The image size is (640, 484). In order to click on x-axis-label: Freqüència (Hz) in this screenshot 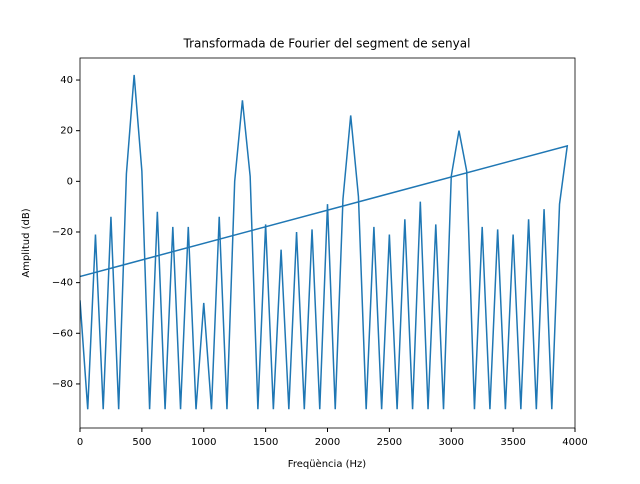, I will do `click(327, 464)`.